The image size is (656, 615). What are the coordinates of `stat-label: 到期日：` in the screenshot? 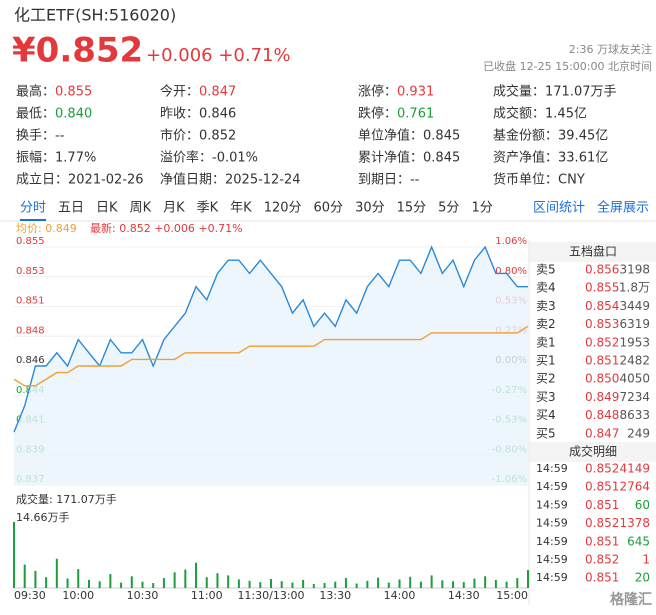 It's located at (384, 180).